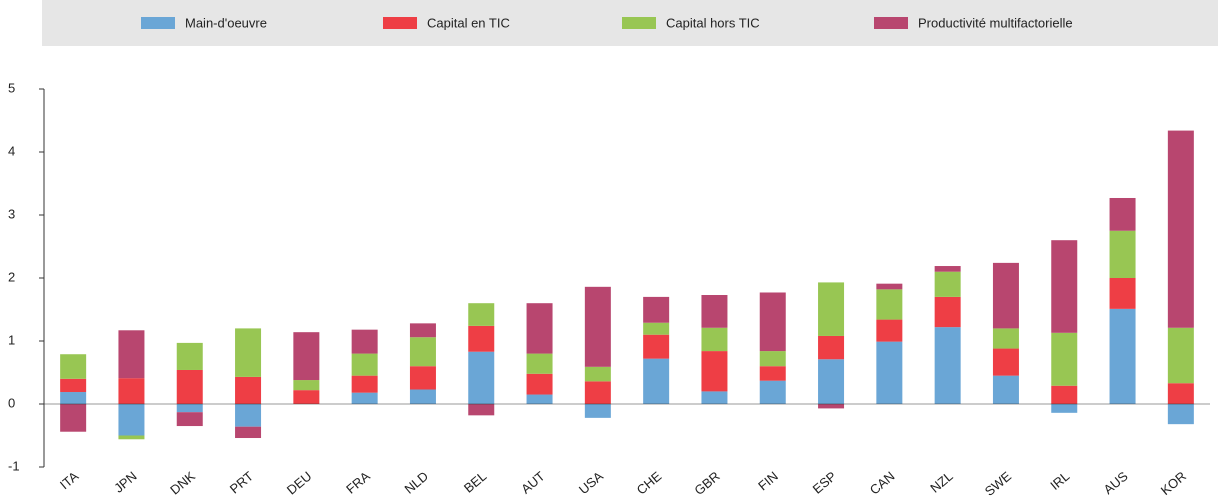  Describe the element at coordinates (995, 22) in the screenshot. I see `legend-label: Productivité multifactorielle` at that location.